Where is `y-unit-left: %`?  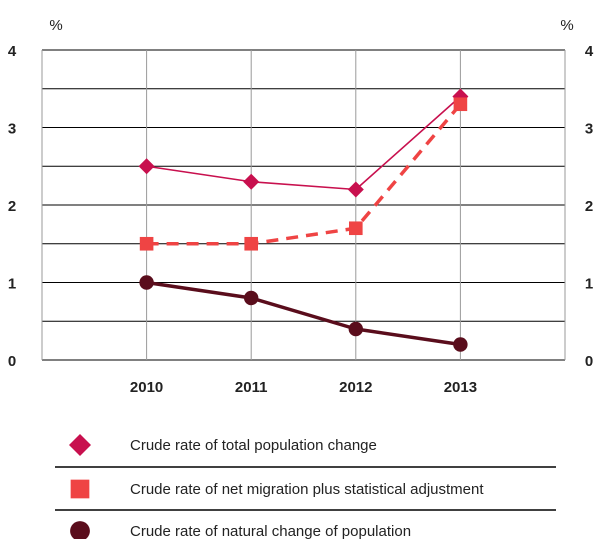
y-unit-left: % is located at coordinates (55, 25).